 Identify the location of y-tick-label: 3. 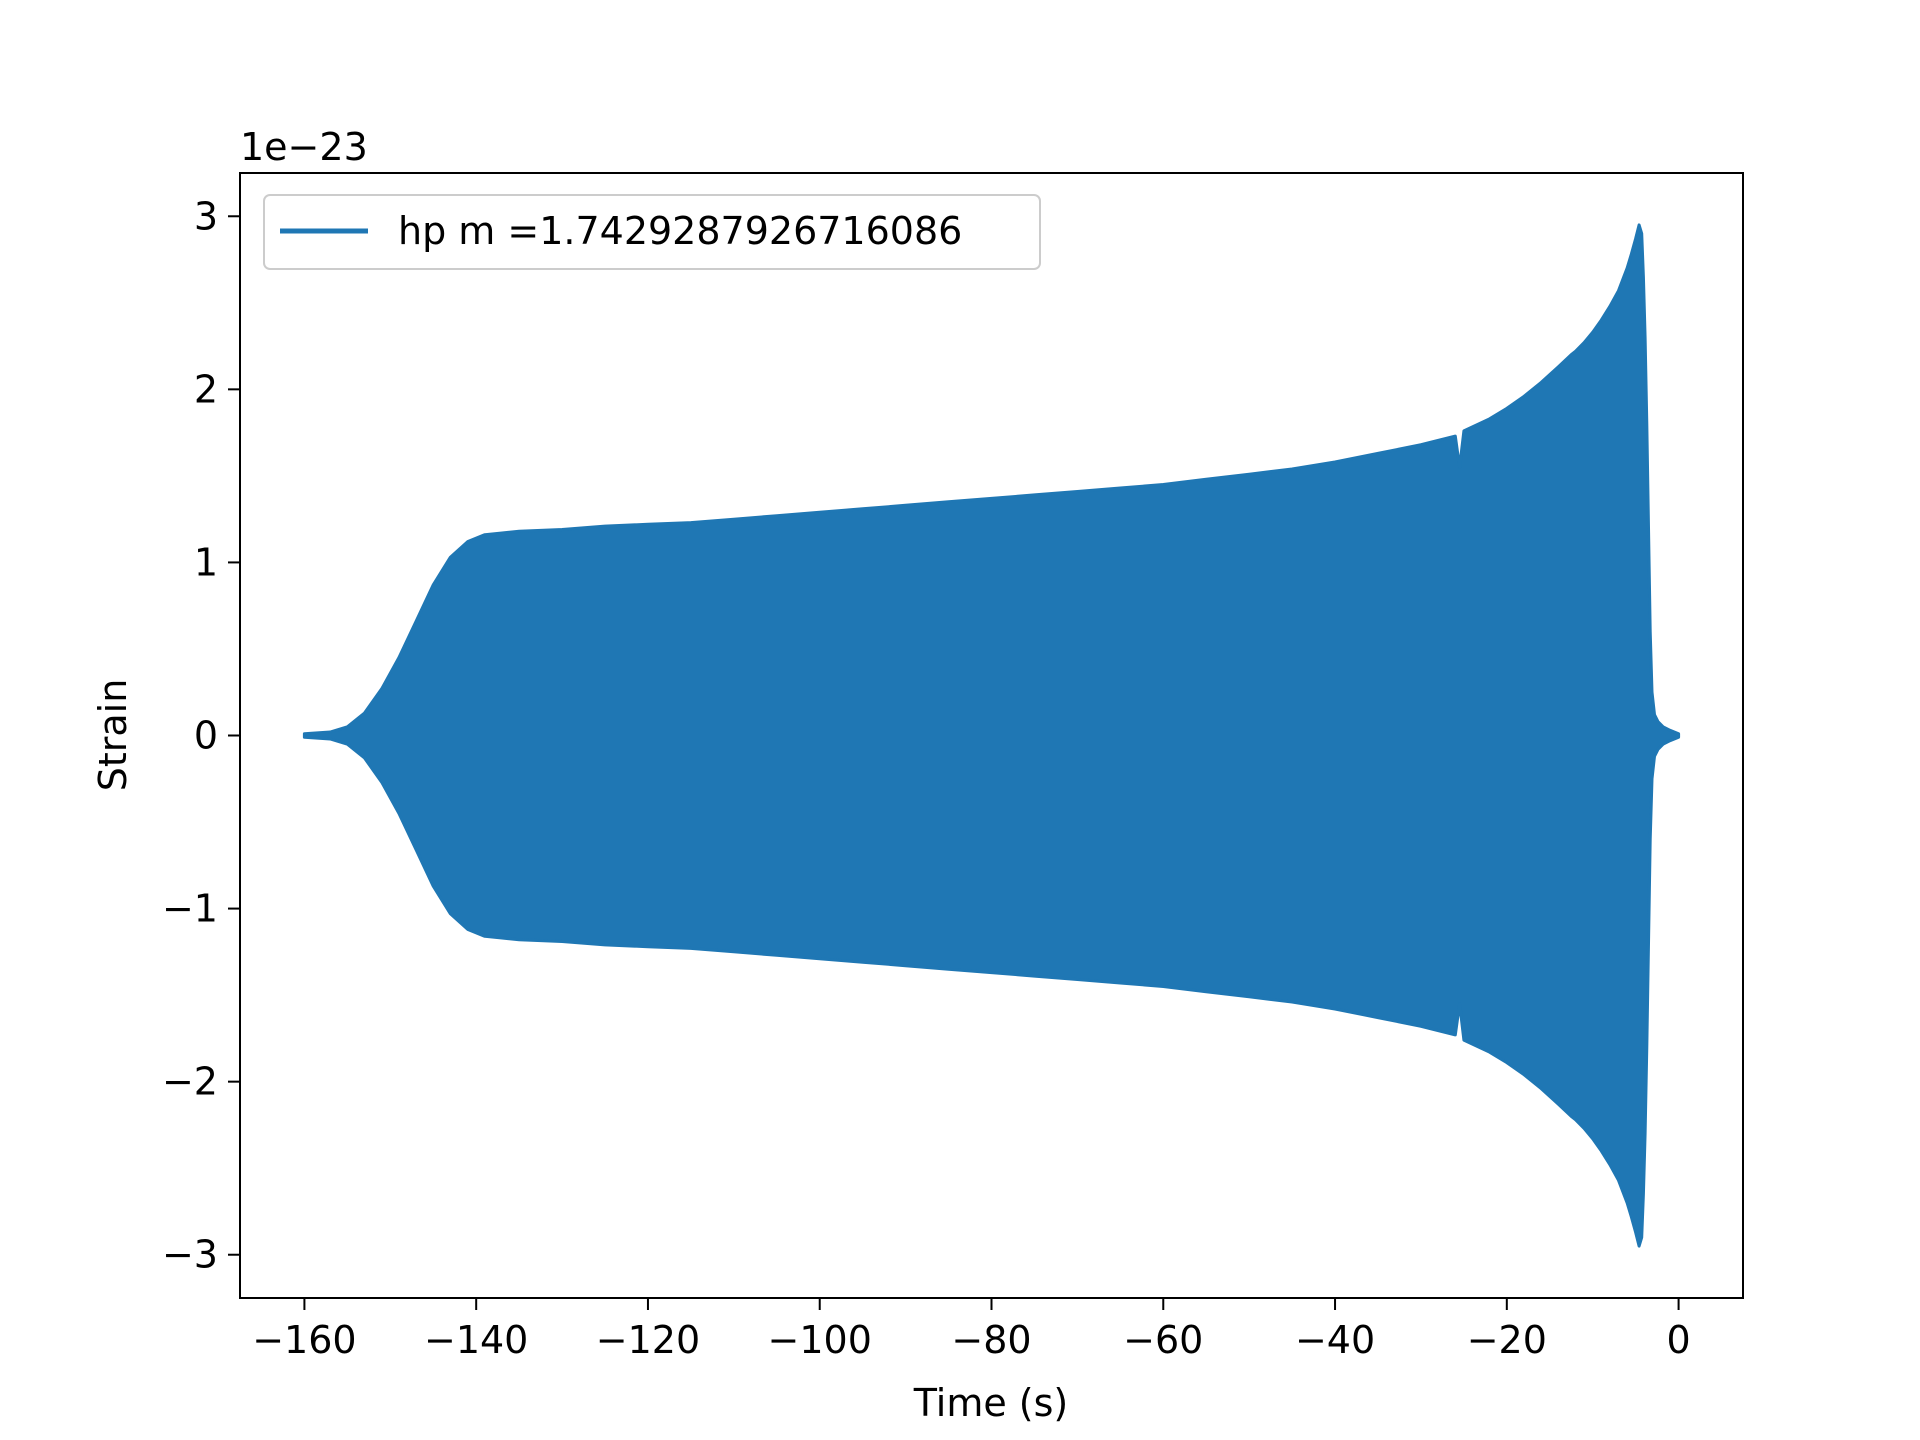
(206, 216).